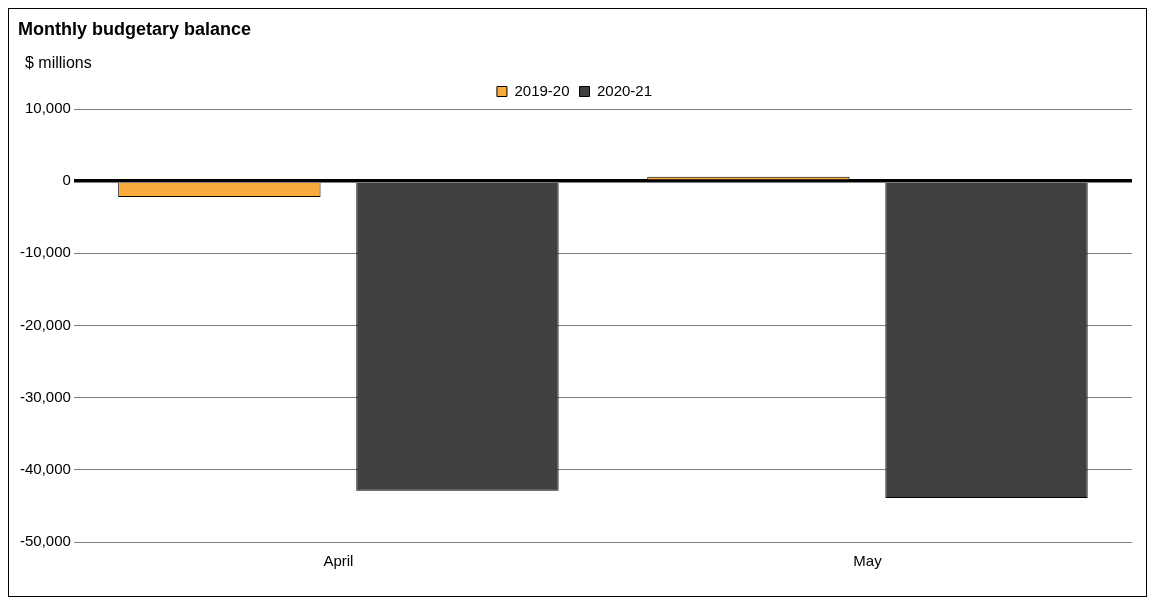 The height and width of the screenshot is (609, 1157). What do you see at coordinates (66, 180) in the screenshot?
I see `y-tick-label: 0` at bounding box center [66, 180].